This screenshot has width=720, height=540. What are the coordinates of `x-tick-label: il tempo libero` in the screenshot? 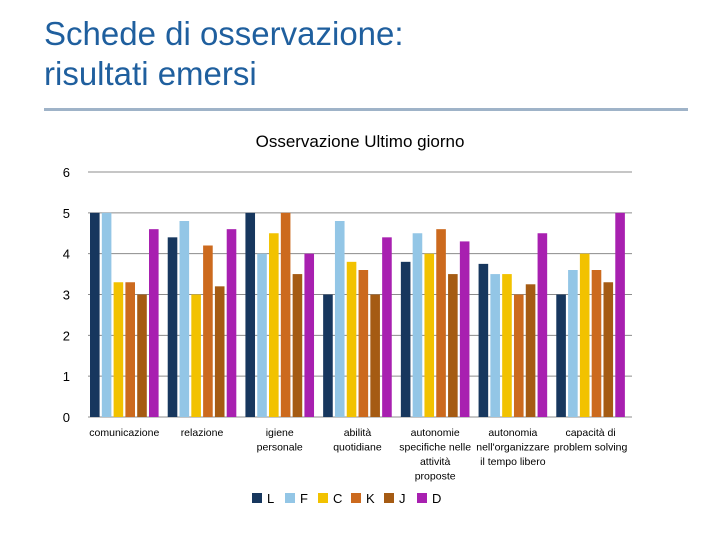 It's located at (513, 462).